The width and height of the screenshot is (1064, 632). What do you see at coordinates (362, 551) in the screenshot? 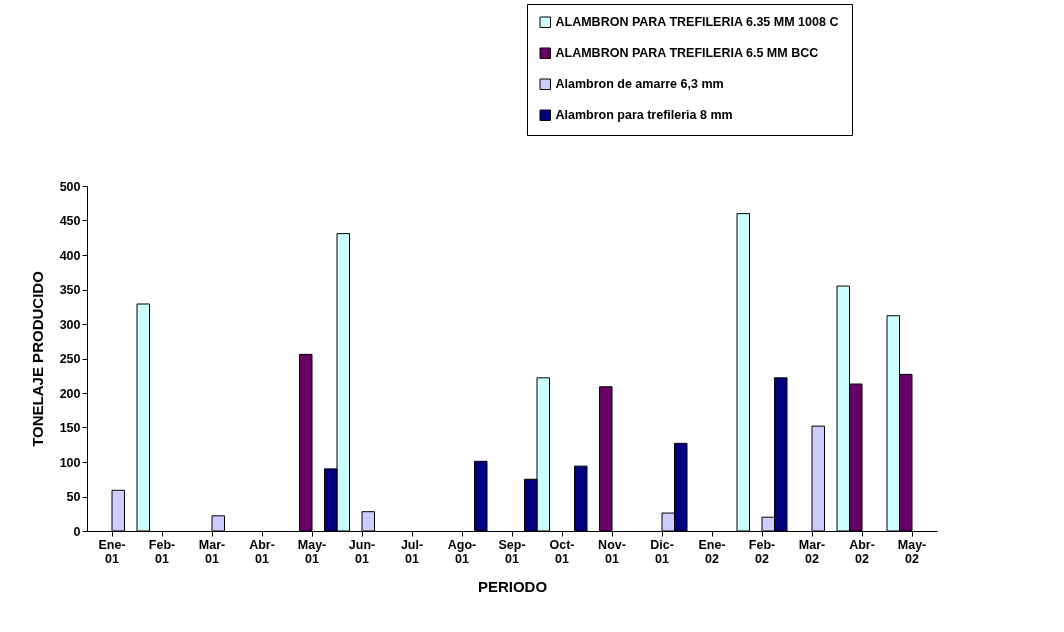
I see `x-tick-label: Jun-01` at bounding box center [362, 551].